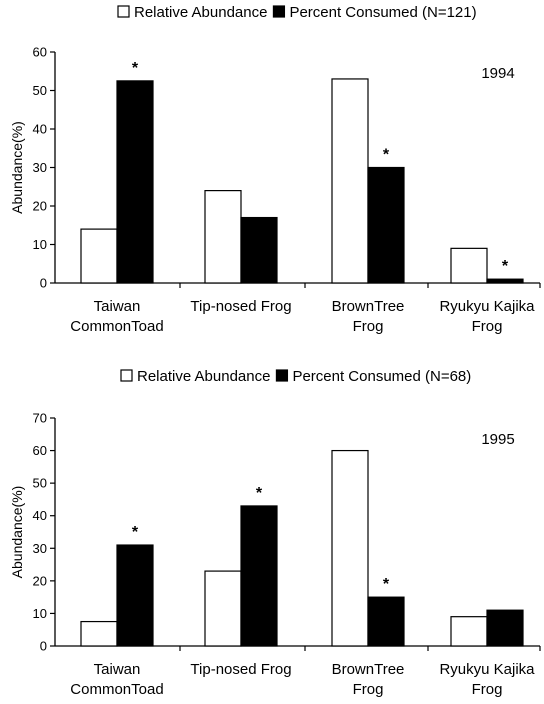  Describe the element at coordinates (381, 376) in the screenshot. I see `legend-label-consumed: Percent Consumed (N=68)` at that location.